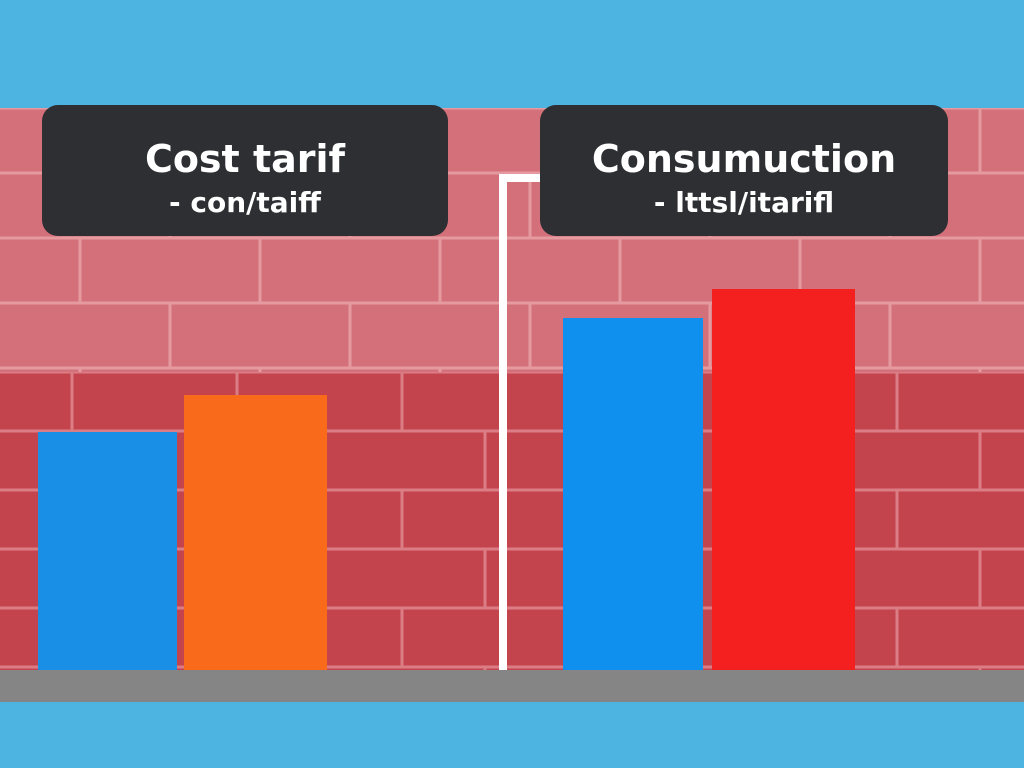 Image resolution: width=1024 pixels, height=768 pixels. Describe the element at coordinates (245, 159) in the screenshot. I see `chart-title: Cost tarif` at that location.